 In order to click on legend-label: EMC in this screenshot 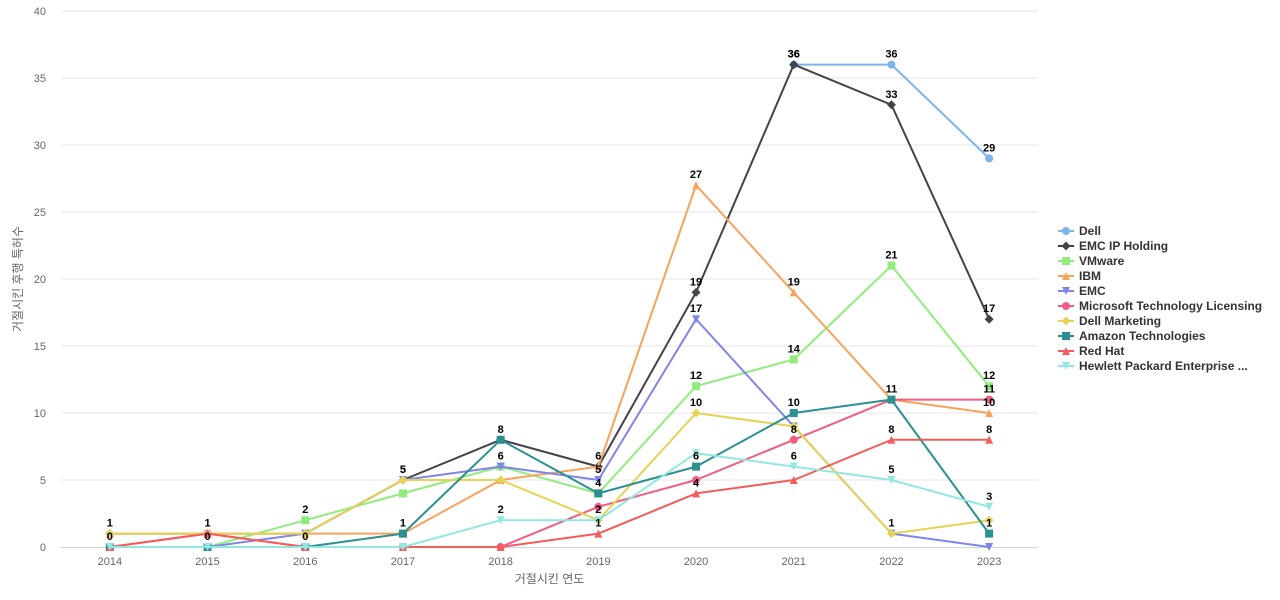, I will do `click(1092, 291)`.